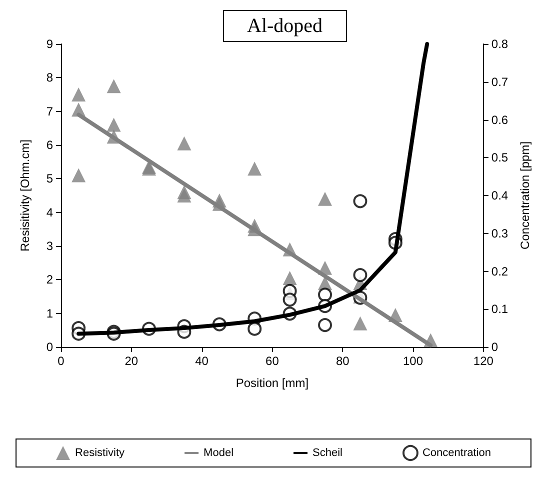 The image size is (547, 487). I want to click on x-tick-label: 100, so click(413, 361).